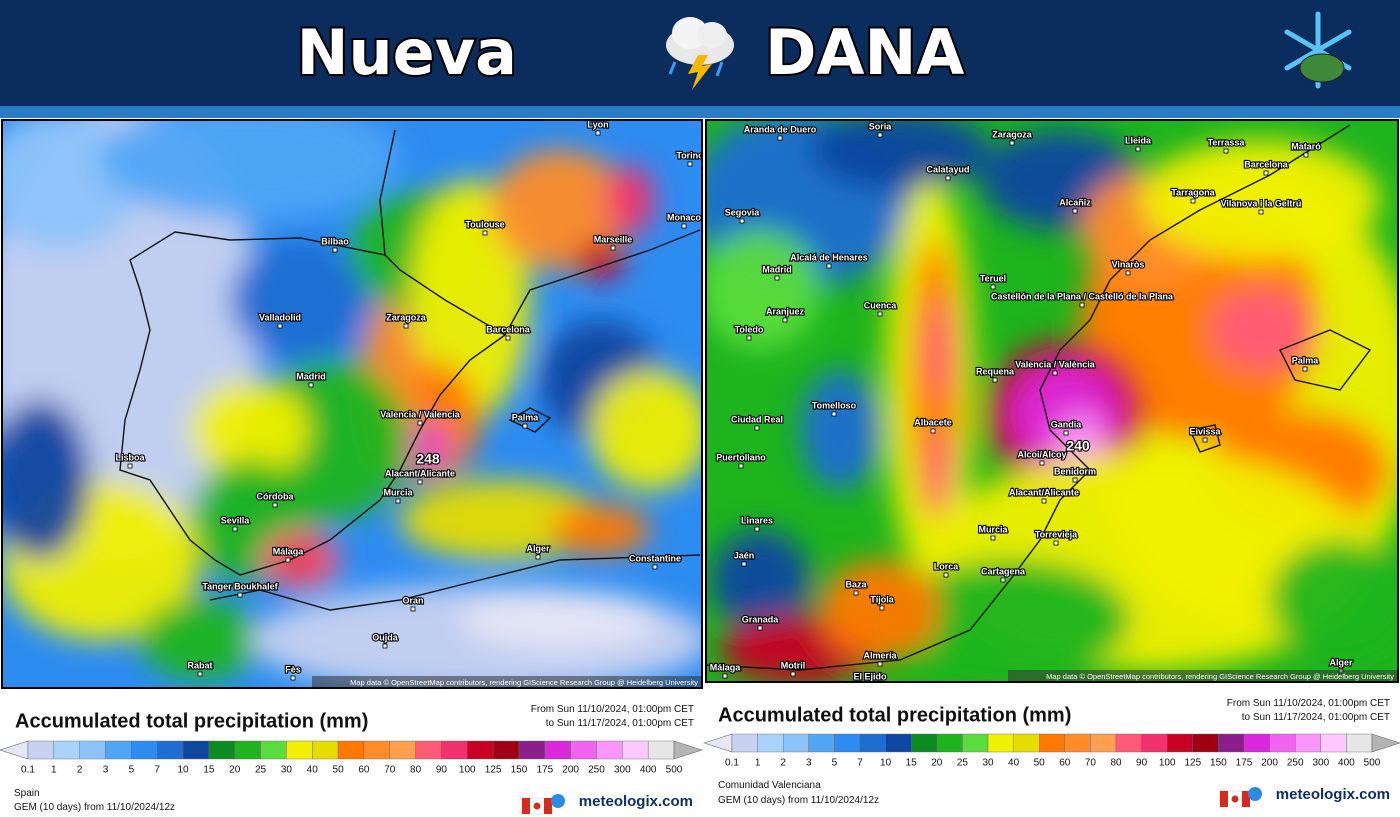  What do you see at coordinates (1320, 763) in the screenshot?
I see `colorbar-label: 300` at bounding box center [1320, 763].